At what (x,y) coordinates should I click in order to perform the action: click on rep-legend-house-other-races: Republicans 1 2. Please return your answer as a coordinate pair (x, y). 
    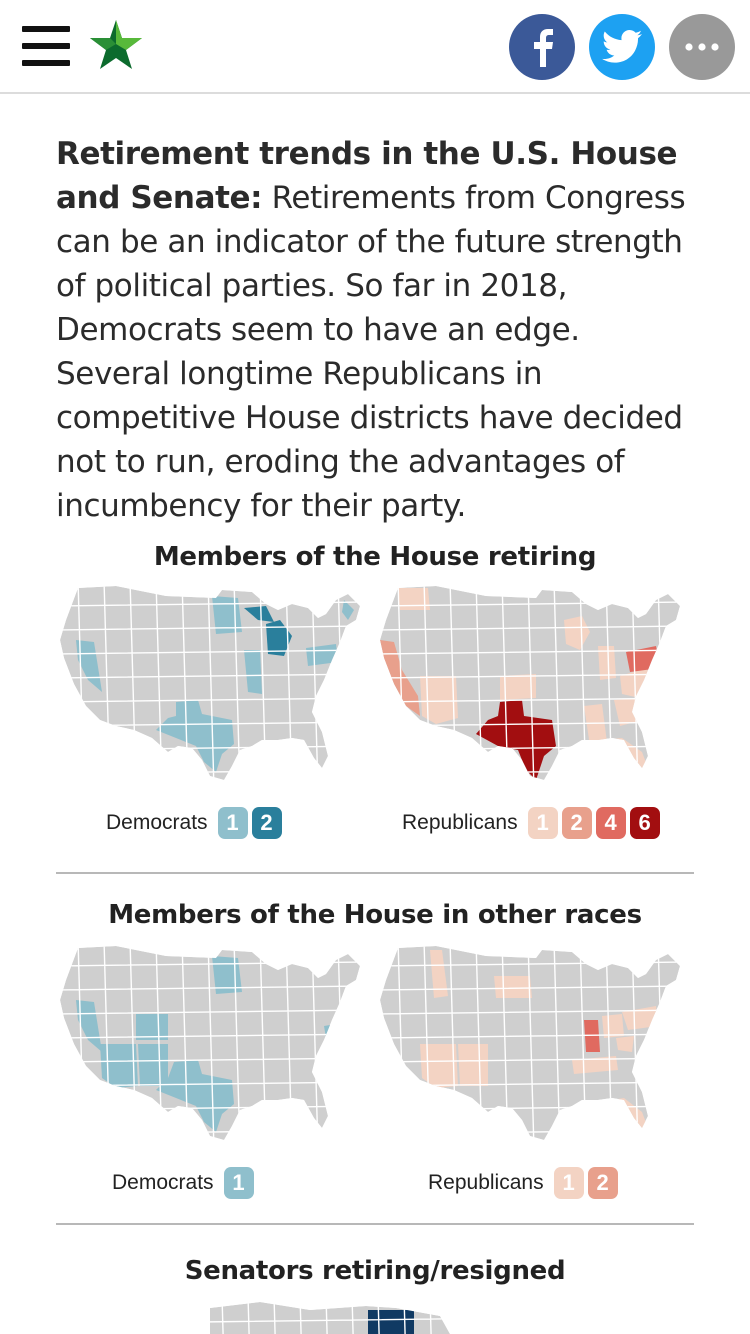
    Looking at the image, I should click on (523, 1183).